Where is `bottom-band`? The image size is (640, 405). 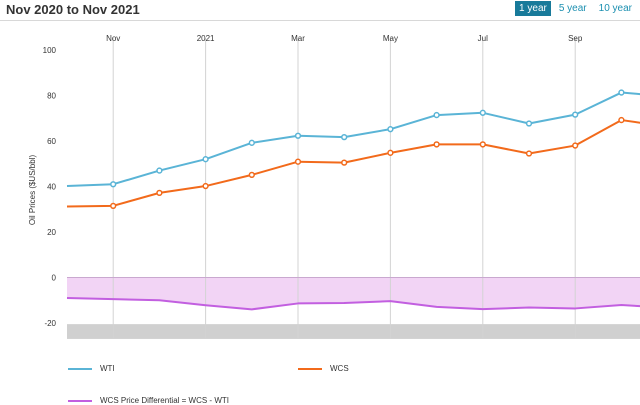 bottom-band is located at coordinates (353, 331).